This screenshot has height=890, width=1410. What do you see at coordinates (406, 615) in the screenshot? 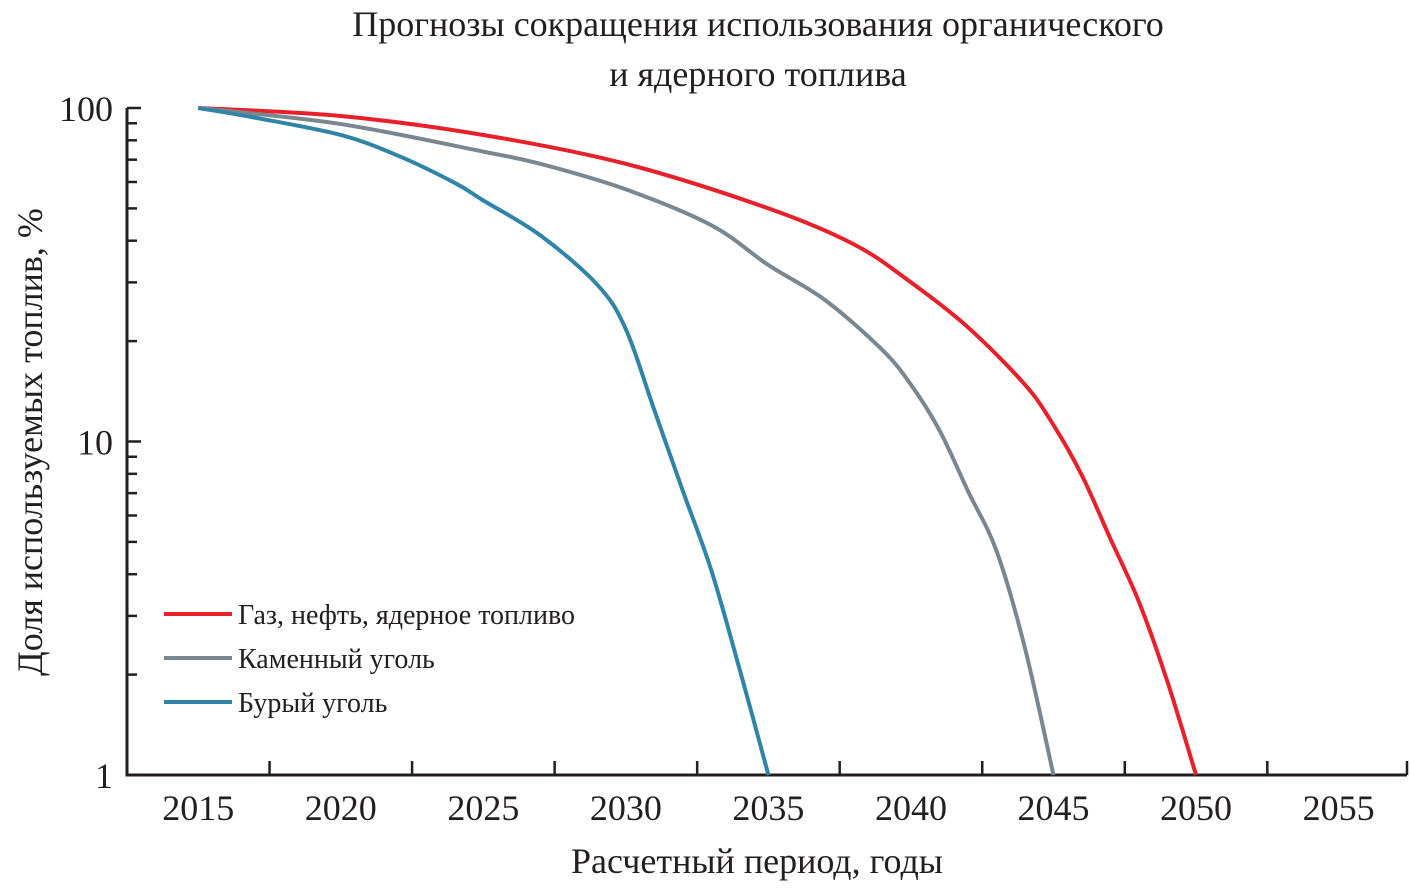
I see `legend-label-0: Газ, нефть, ядерное топливо` at bounding box center [406, 615].